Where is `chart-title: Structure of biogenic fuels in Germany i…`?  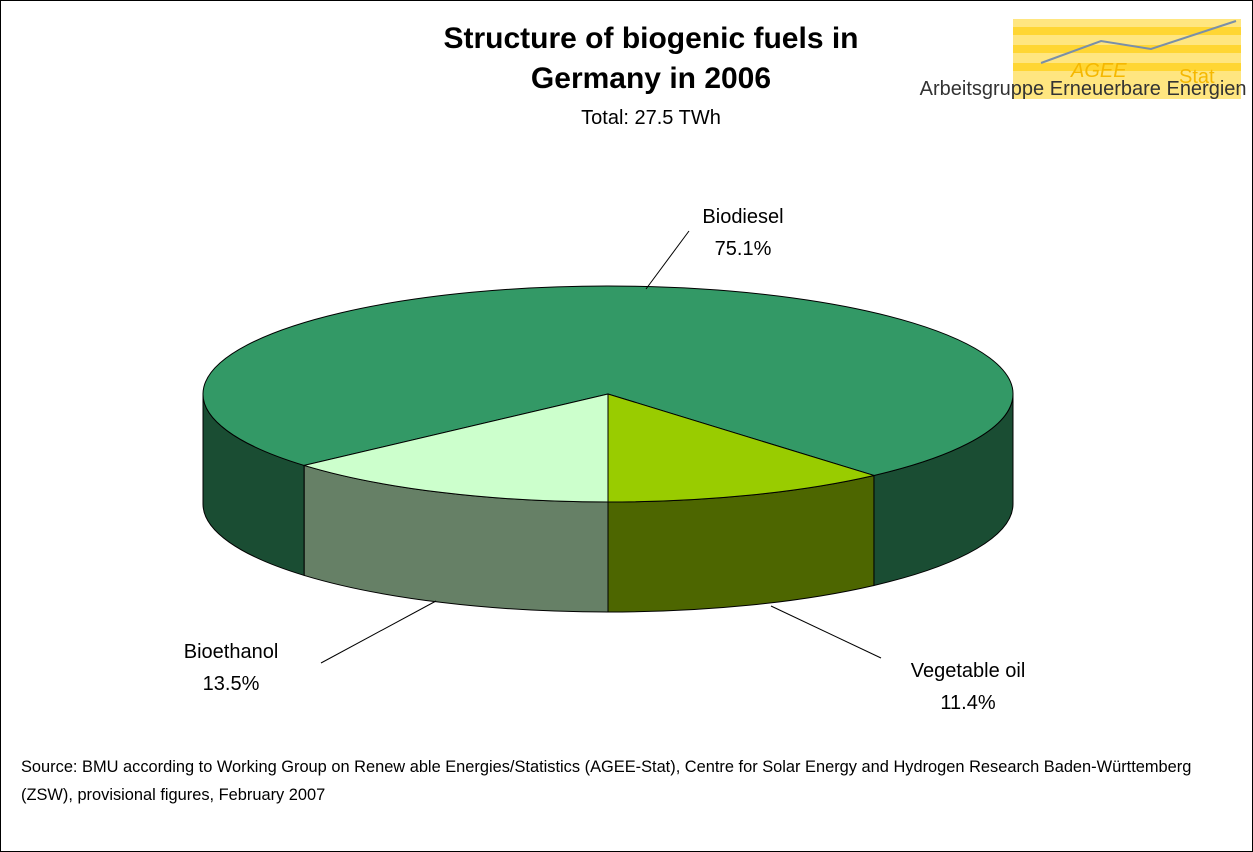
chart-title: Structure of biogenic fuels in Germany i… is located at coordinates (651, 58).